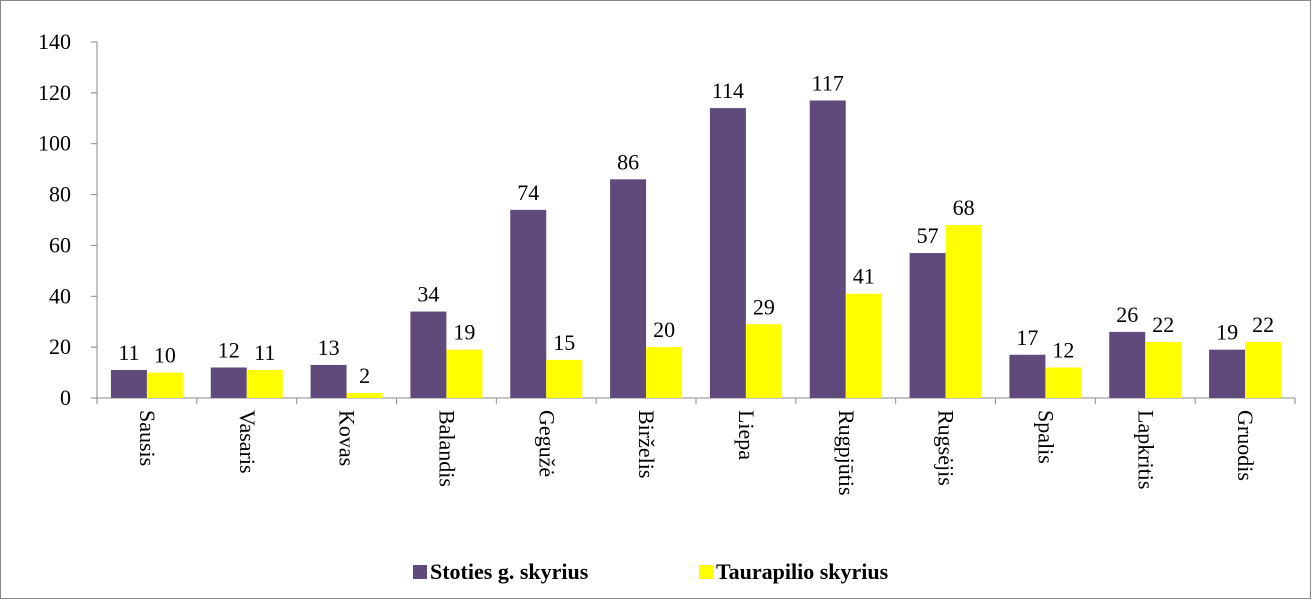  What do you see at coordinates (65, 397) in the screenshot?
I see `y-tick-label: 0` at bounding box center [65, 397].